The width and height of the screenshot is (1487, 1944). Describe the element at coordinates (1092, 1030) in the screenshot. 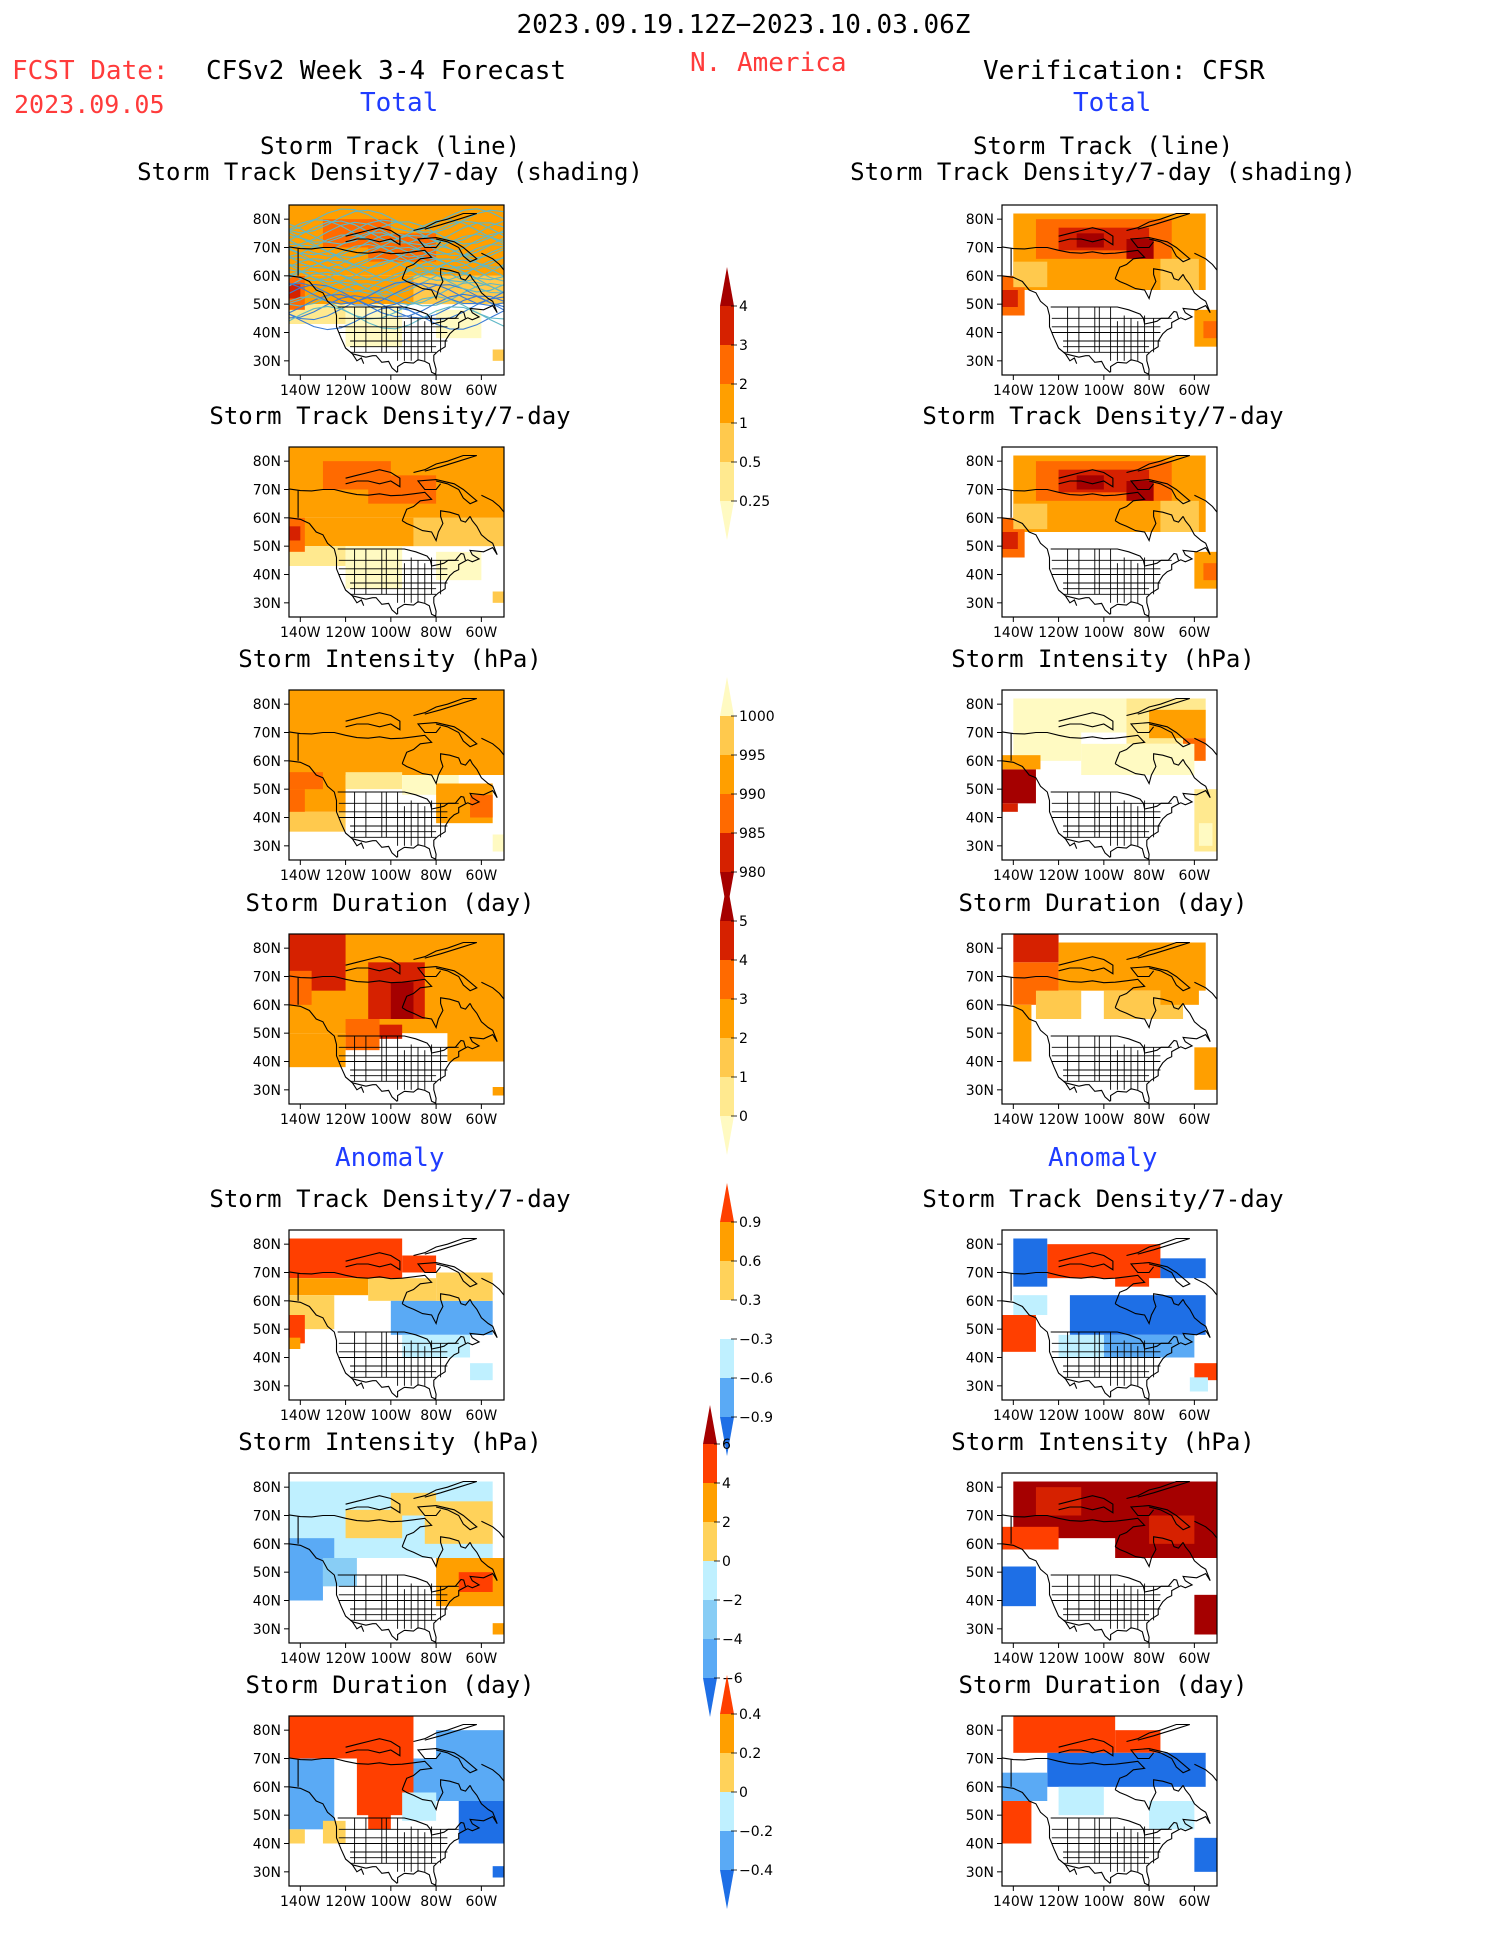

I see `map-duration-verification: 140W 120W 100W 80W 60W 80N 70N 60N 50N 40N 30N` at that location.